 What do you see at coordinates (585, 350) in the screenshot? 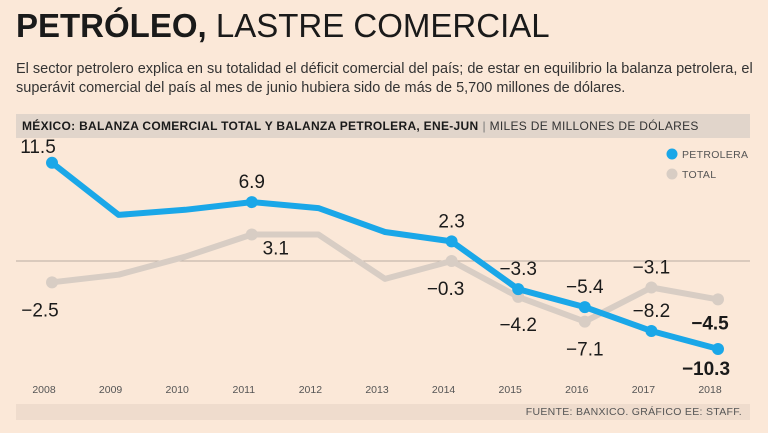
I see `data-label-total: −7.1` at bounding box center [585, 350].